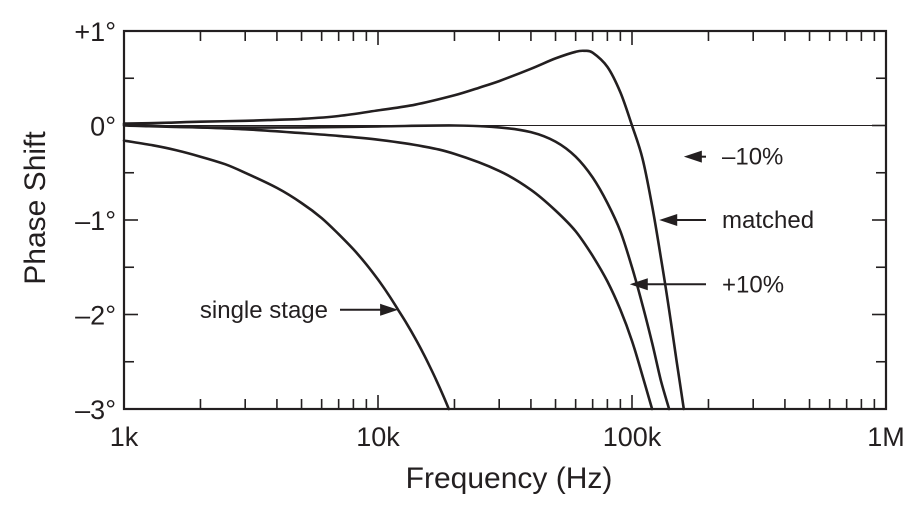  I want to click on y-tick-label: 0°, so click(103, 127).